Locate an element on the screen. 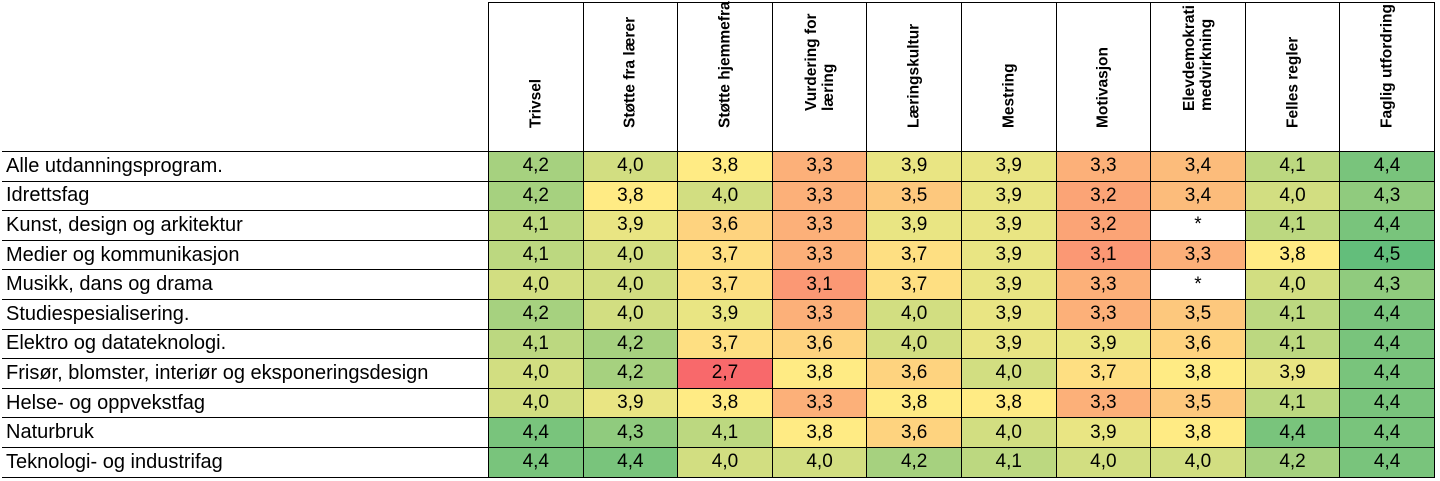  column-header: Felles regler is located at coordinates (1292, 77).